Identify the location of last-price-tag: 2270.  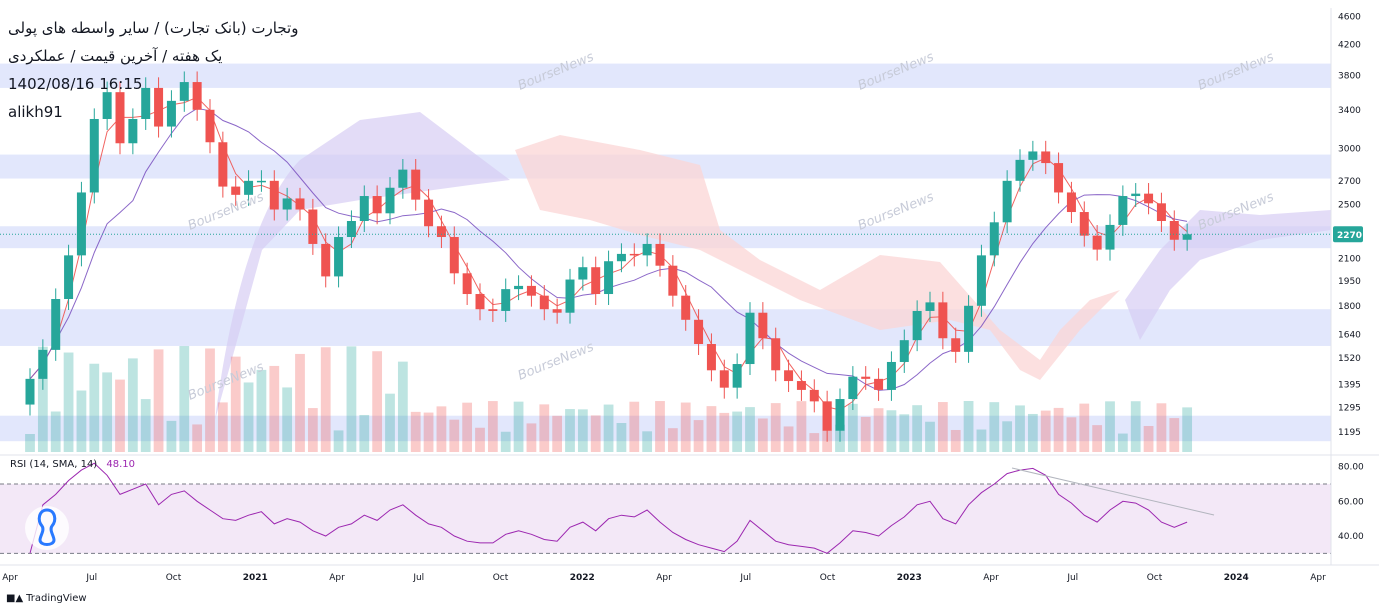
(1348, 234).